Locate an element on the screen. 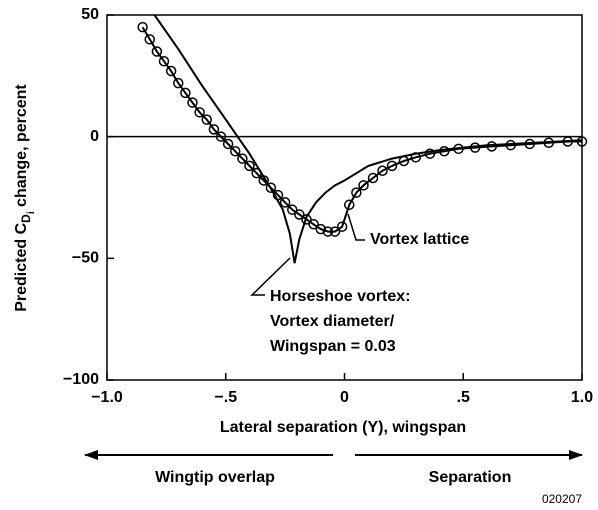 Image resolution: width=598 pixels, height=510 pixels. y-title-part: change, percent is located at coordinates (21, 148).